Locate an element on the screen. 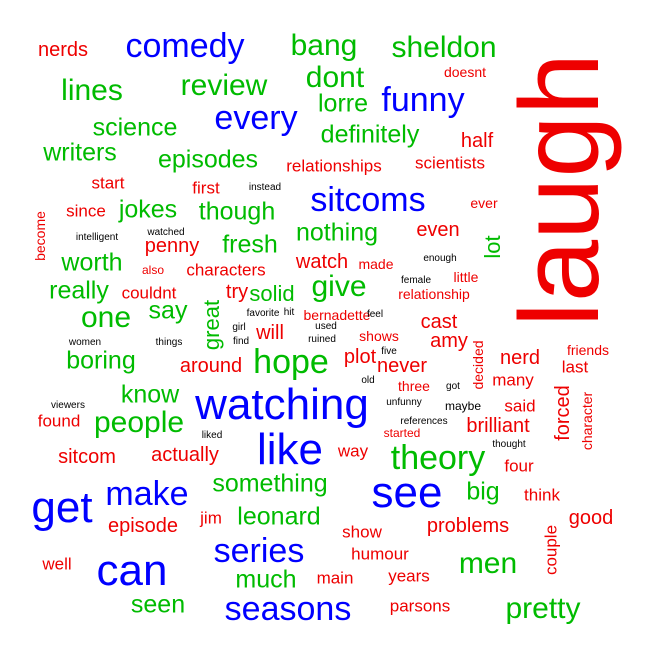  word-science: science is located at coordinates (135, 127).